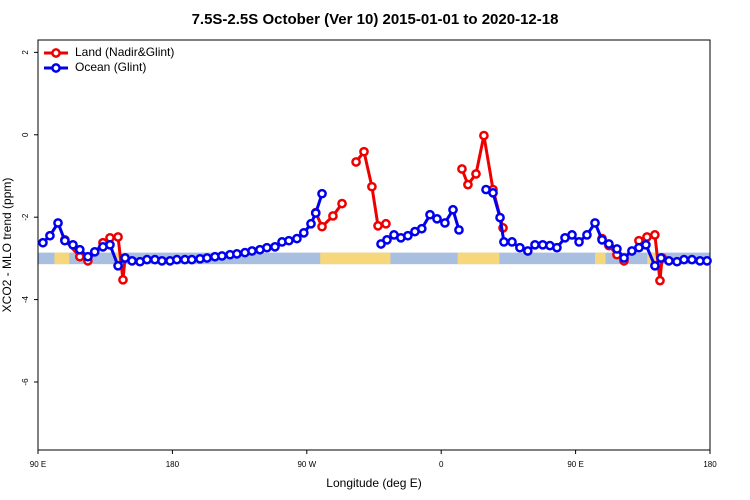 This screenshot has height=500, width=750. Describe the element at coordinates (25, 299) in the screenshot. I see `y-tick-label: -4` at that location.